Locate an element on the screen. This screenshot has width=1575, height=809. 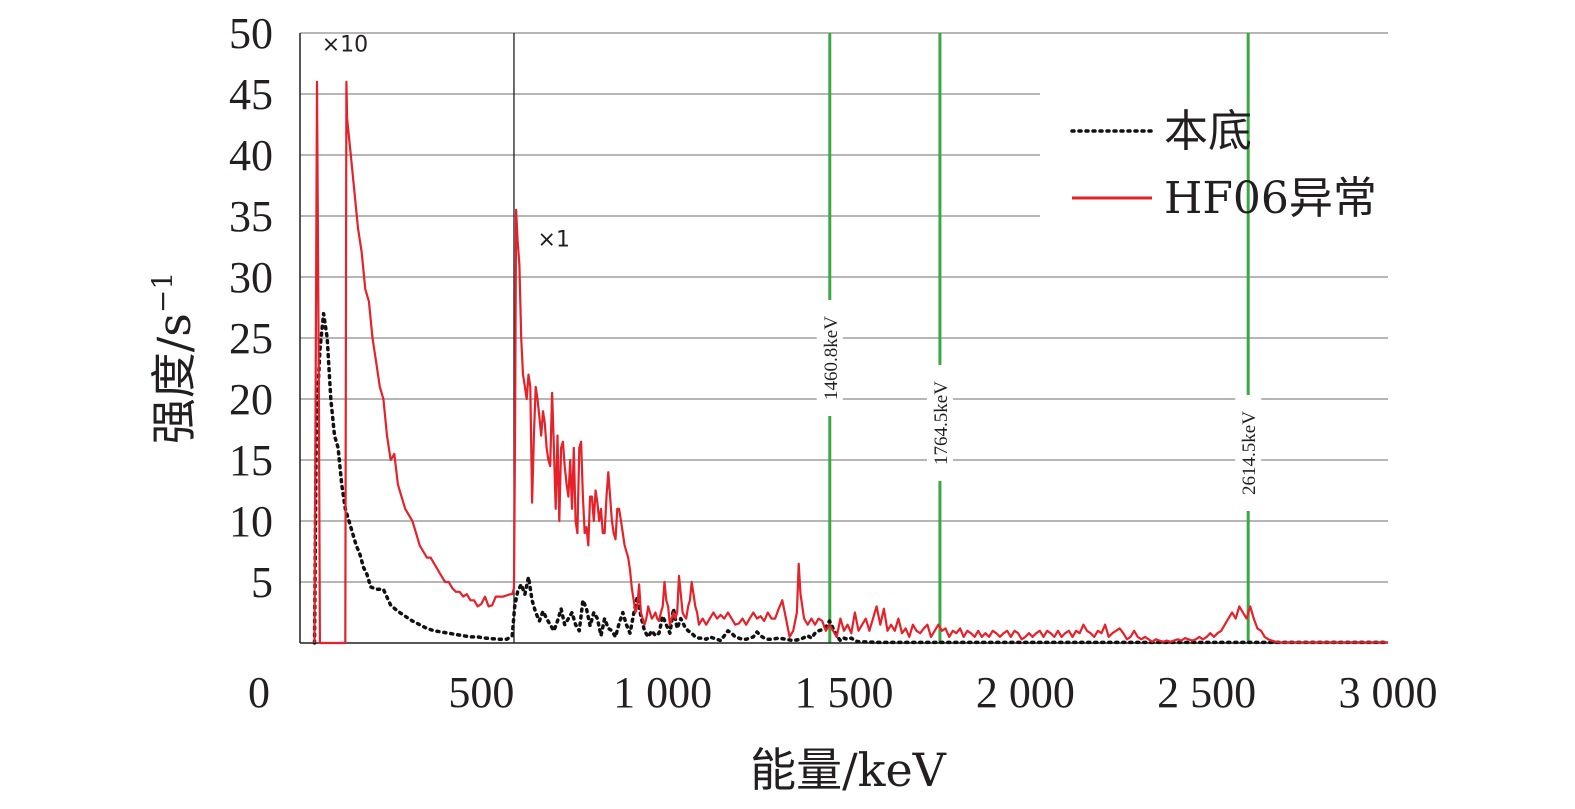
y-axis-title: 强度/s−1 is located at coordinates (173, 358).